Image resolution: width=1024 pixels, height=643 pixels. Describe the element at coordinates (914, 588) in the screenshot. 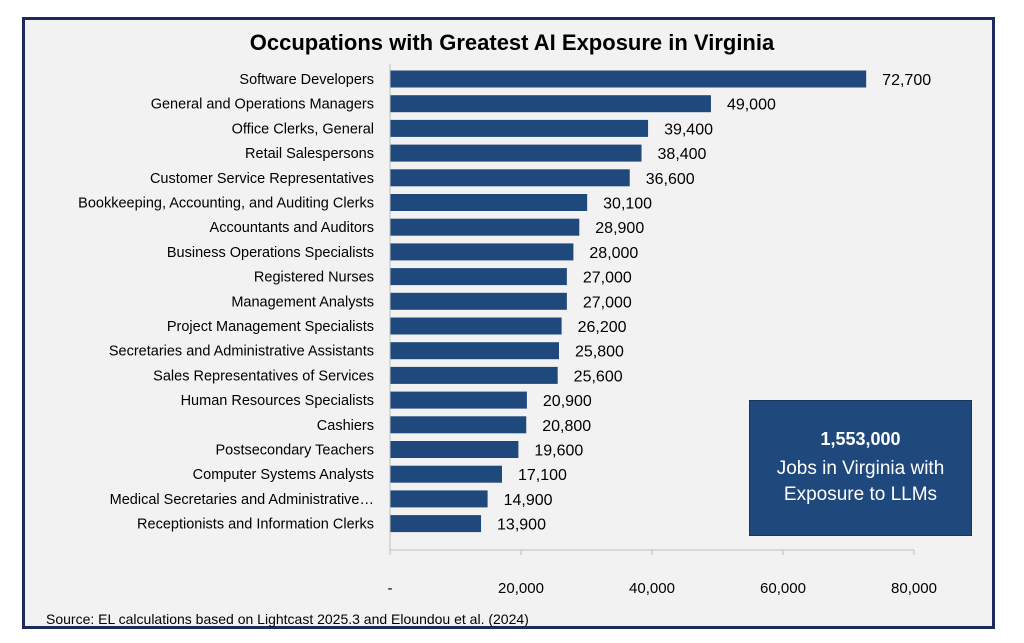

I see `x-tick-label: 80,000` at that location.